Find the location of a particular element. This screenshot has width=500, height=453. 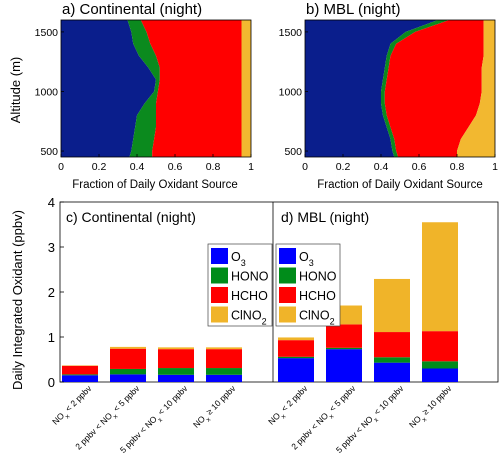

panel-a-xlabel: Fraction of Daily Oxidant Source is located at coordinates (155, 185).